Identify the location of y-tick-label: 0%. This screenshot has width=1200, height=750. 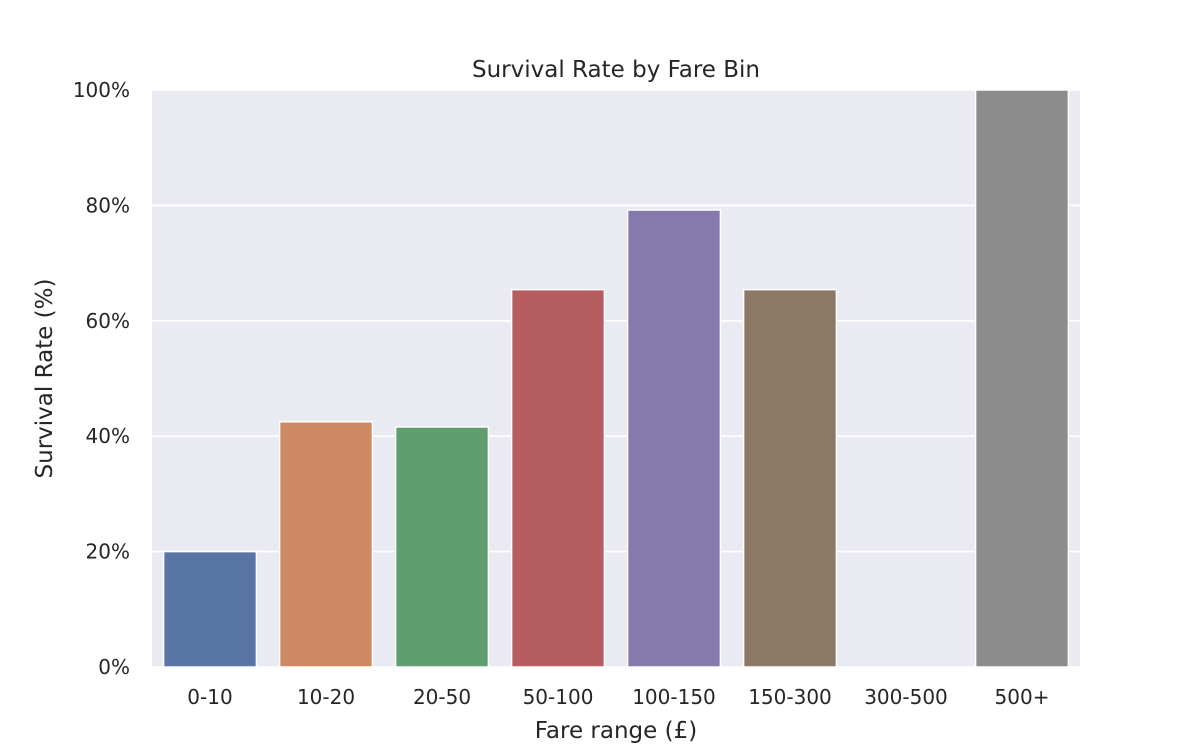
(114, 667).